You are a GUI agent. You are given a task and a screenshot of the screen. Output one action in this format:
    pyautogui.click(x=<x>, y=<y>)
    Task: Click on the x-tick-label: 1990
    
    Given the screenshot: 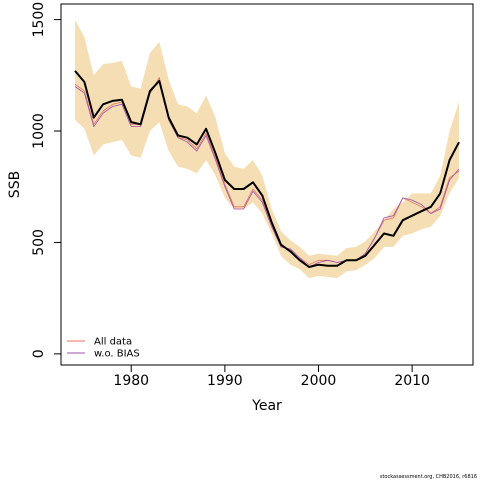 What is the action you would take?
    pyautogui.click(x=225, y=381)
    